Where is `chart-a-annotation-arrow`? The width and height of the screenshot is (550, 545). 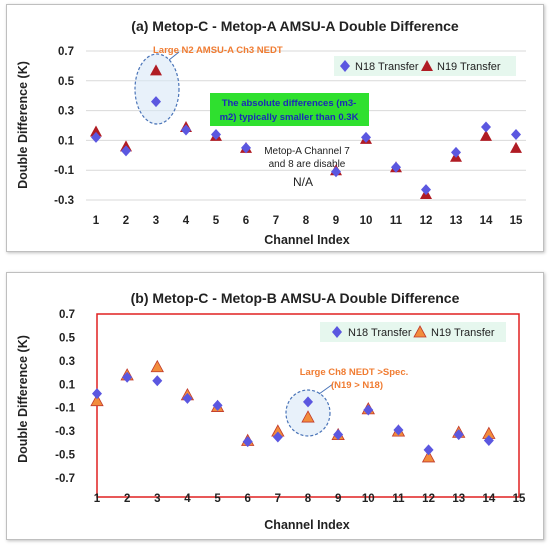 chart-a-annotation-arrow is located at coordinates (174, 56).